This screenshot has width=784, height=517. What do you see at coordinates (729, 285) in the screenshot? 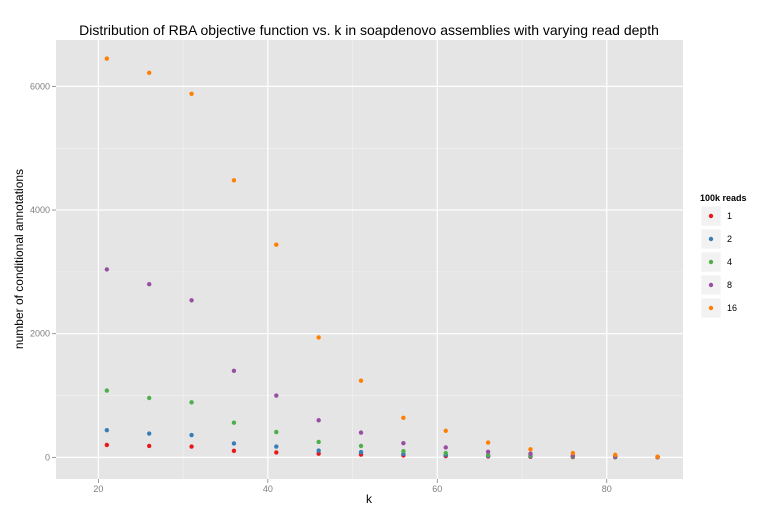
I see `legend-label-8: 8` at bounding box center [729, 285].